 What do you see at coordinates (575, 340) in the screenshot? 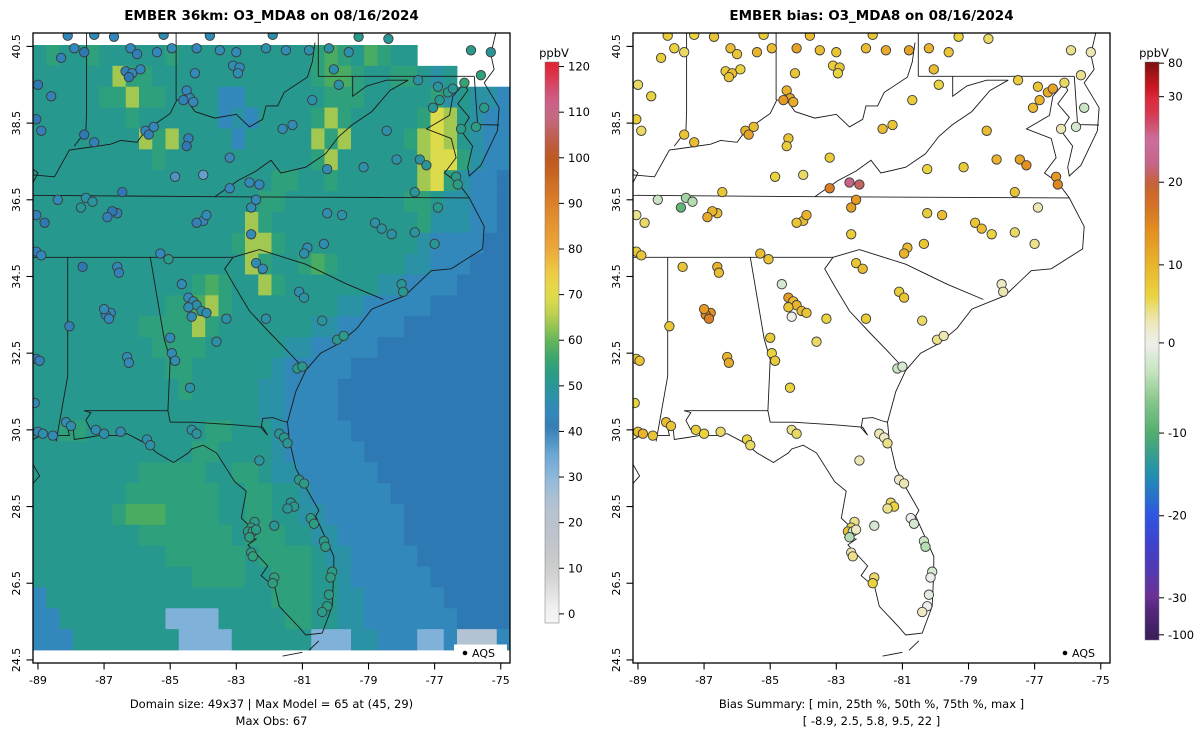
I see `colorbar-tick-label: 60` at bounding box center [575, 340].